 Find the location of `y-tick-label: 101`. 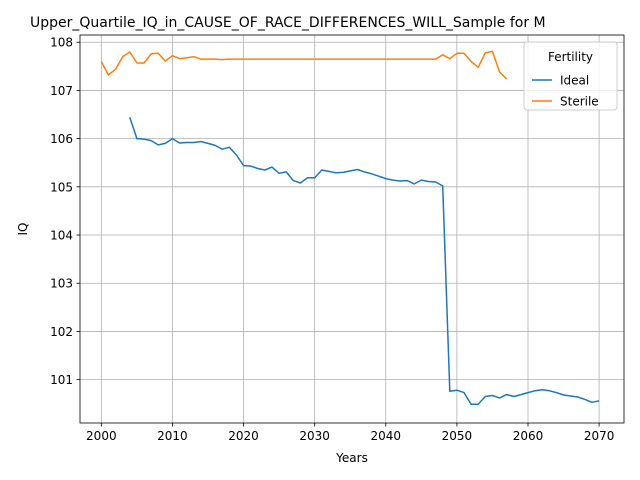

y-tick-label: 101 is located at coordinates (61, 380).